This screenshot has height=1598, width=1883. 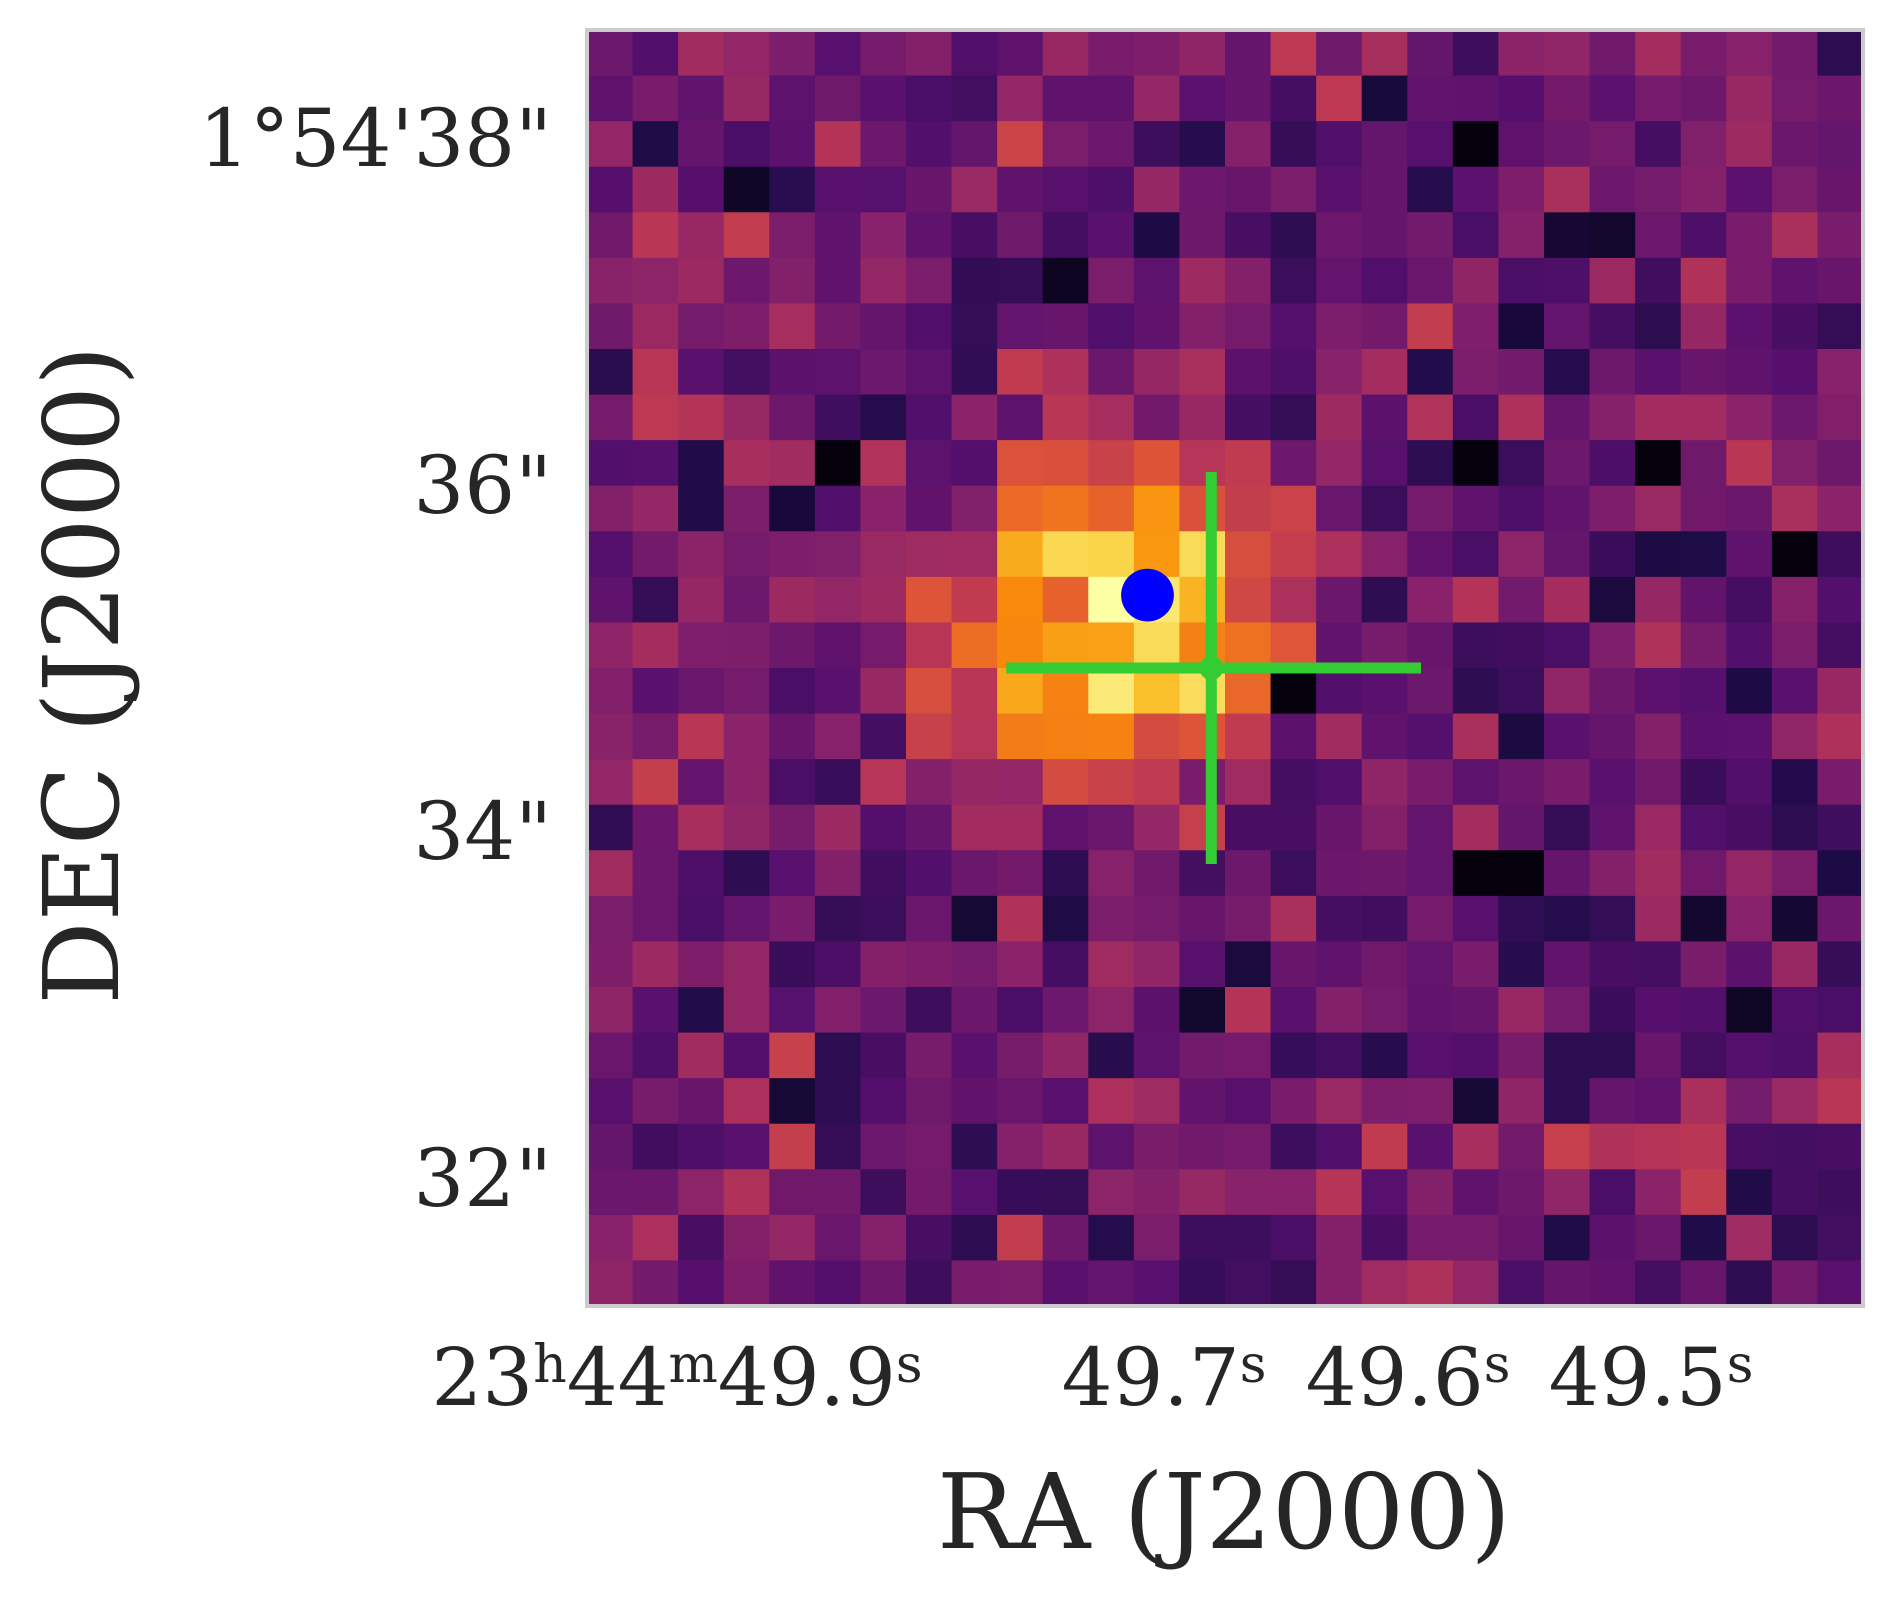 What do you see at coordinates (482, 485) in the screenshot?
I see `y-tick-label: 36"` at bounding box center [482, 485].